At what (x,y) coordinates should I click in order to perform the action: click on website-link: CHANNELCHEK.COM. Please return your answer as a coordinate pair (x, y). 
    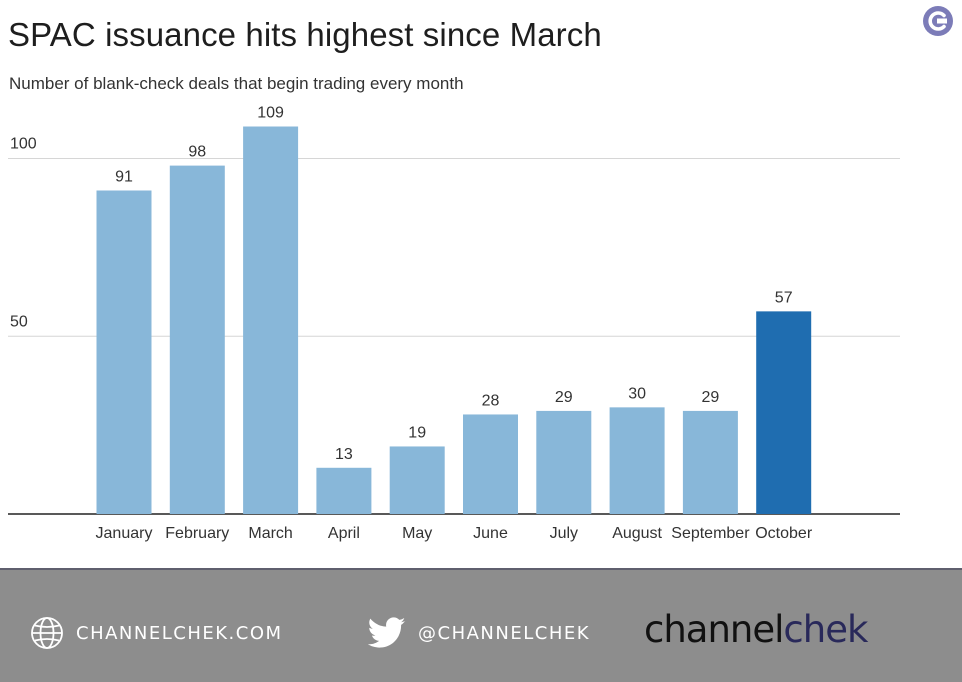
    Looking at the image, I should click on (156, 633).